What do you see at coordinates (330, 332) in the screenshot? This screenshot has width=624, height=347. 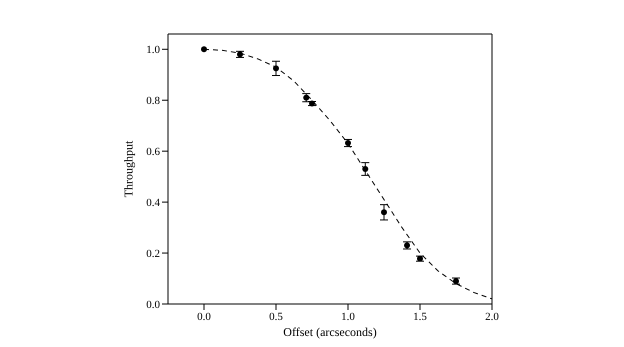 I see `x-axis-title: Offset (arcseconds)` at bounding box center [330, 332].